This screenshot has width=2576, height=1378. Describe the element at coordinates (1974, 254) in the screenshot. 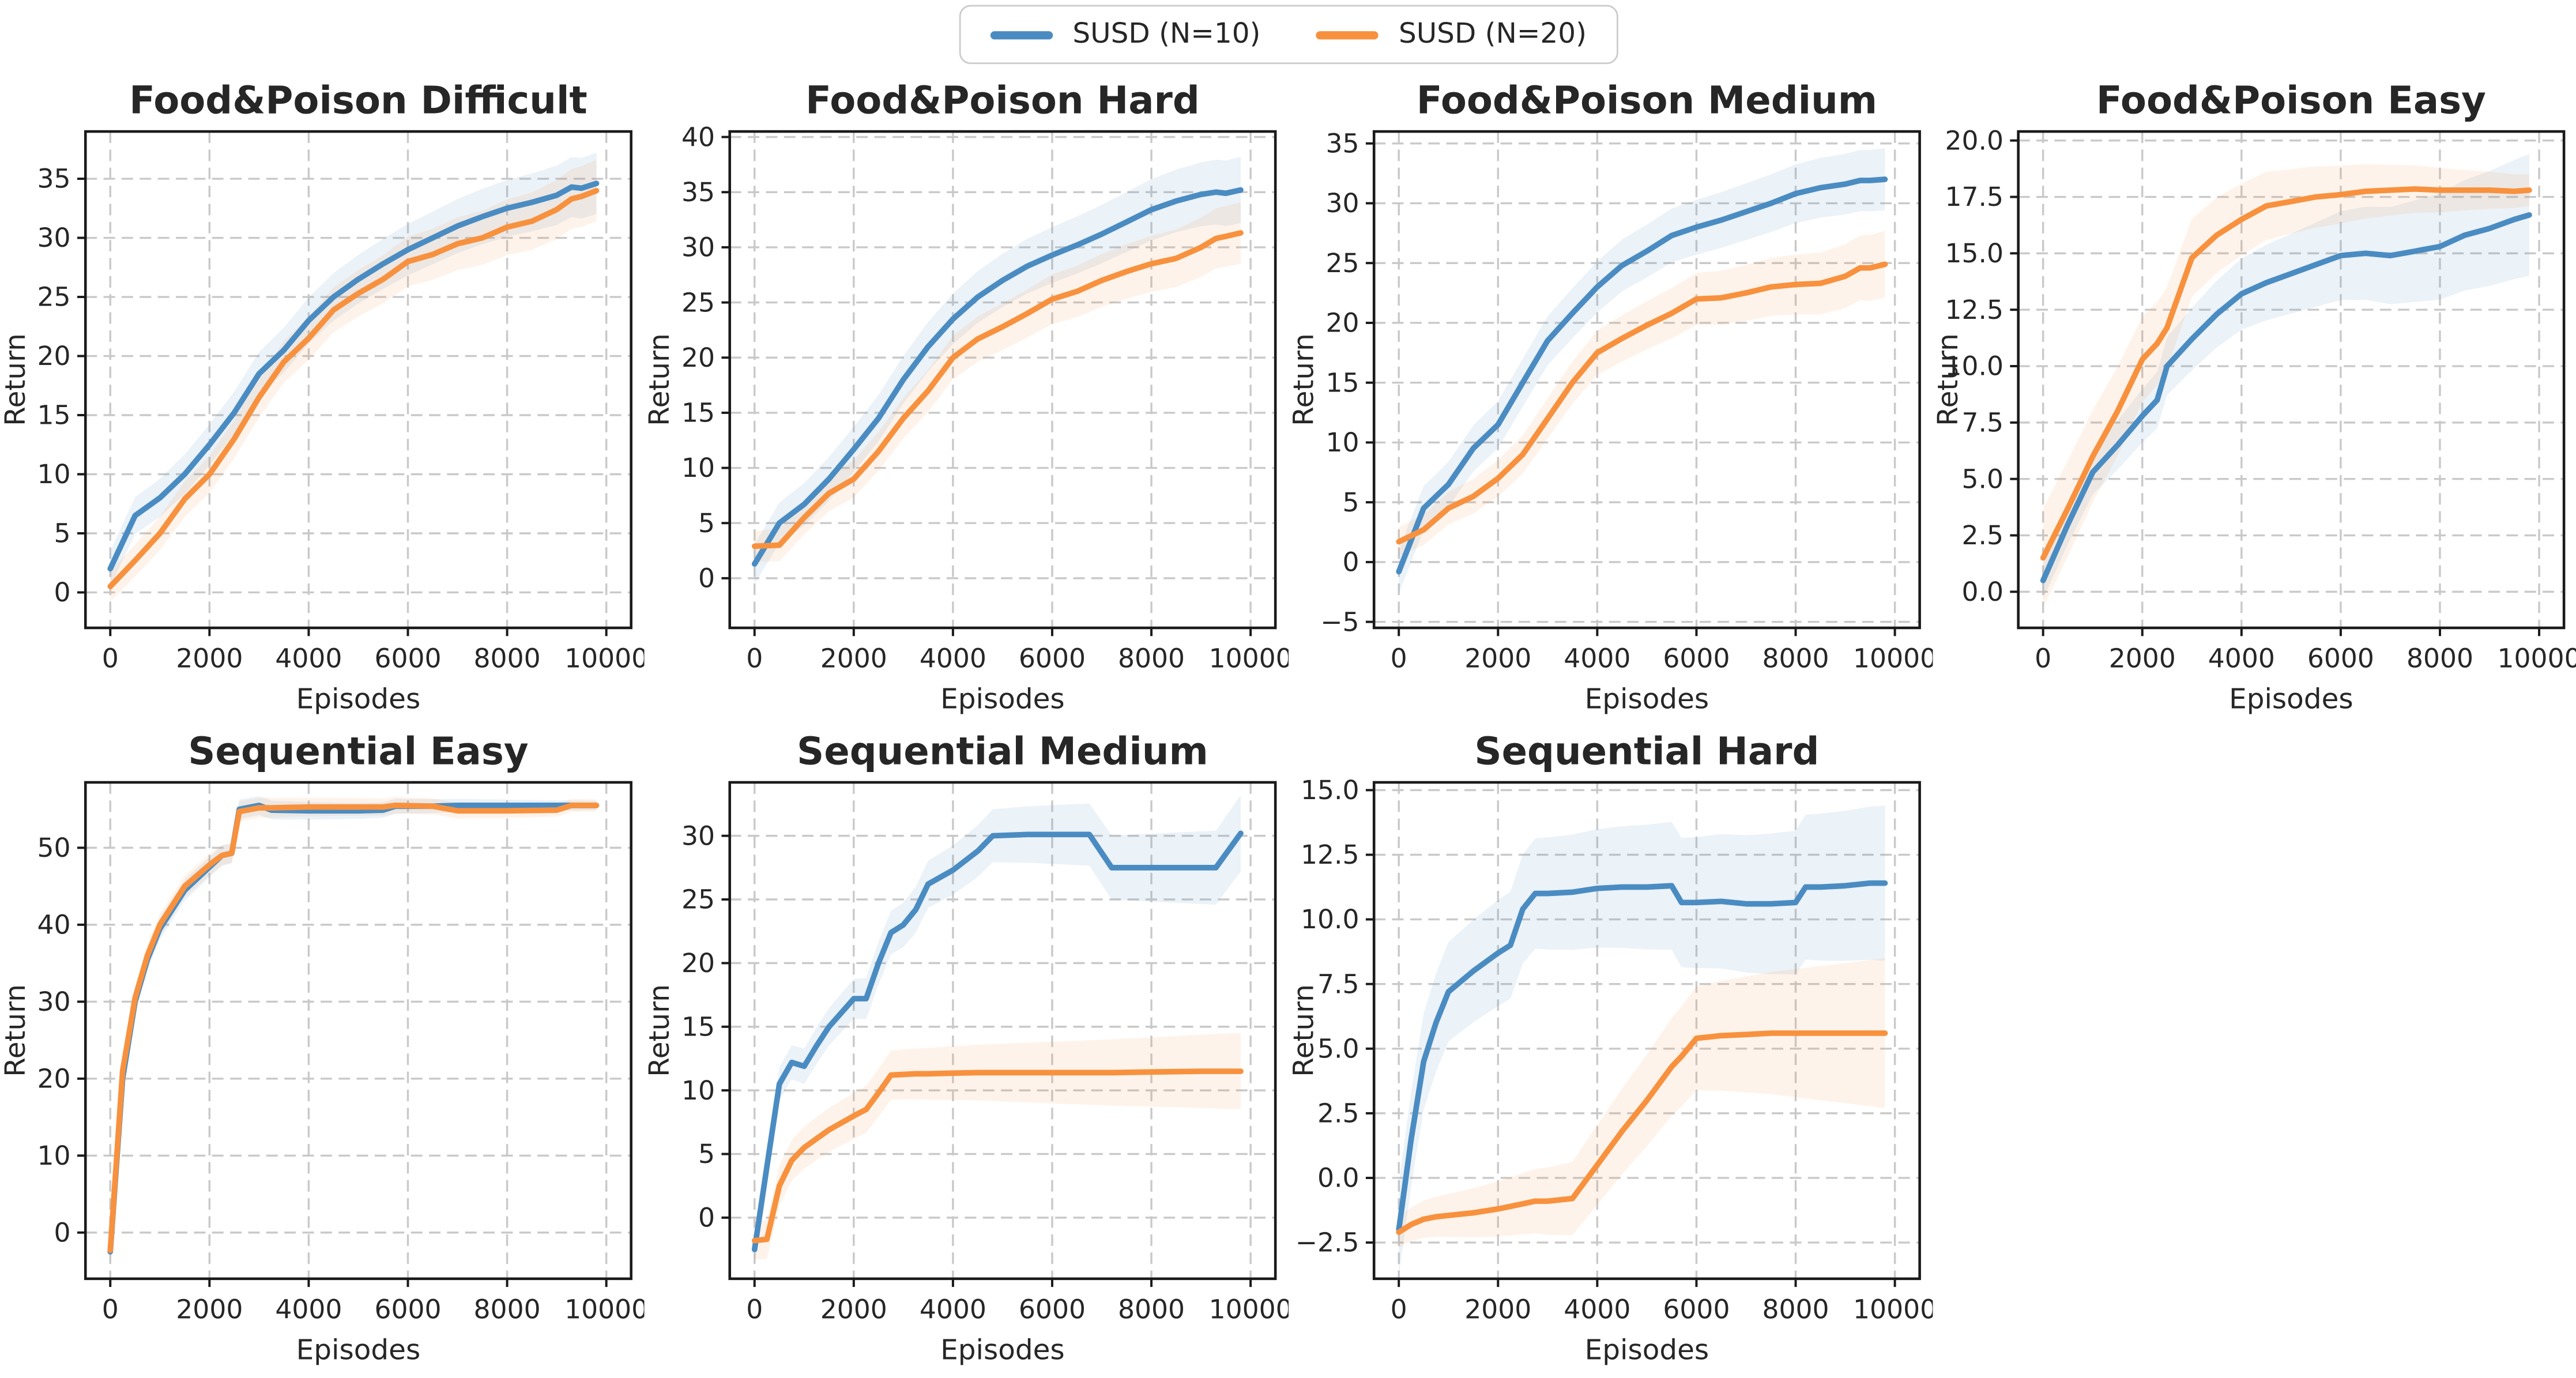

I see `y-tick-label: 15.0` at that location.